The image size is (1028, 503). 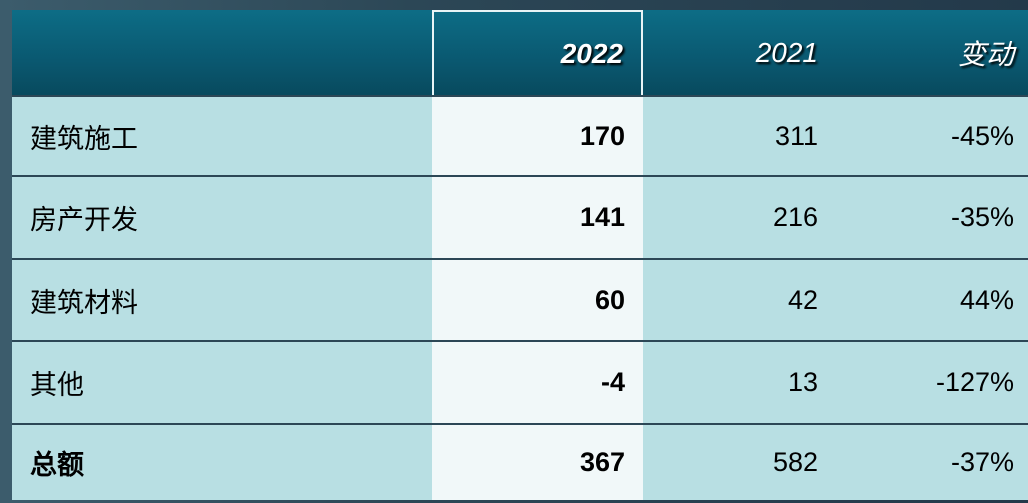 What do you see at coordinates (222, 299) in the screenshot?
I see `row-label: 建筑材料` at bounding box center [222, 299].